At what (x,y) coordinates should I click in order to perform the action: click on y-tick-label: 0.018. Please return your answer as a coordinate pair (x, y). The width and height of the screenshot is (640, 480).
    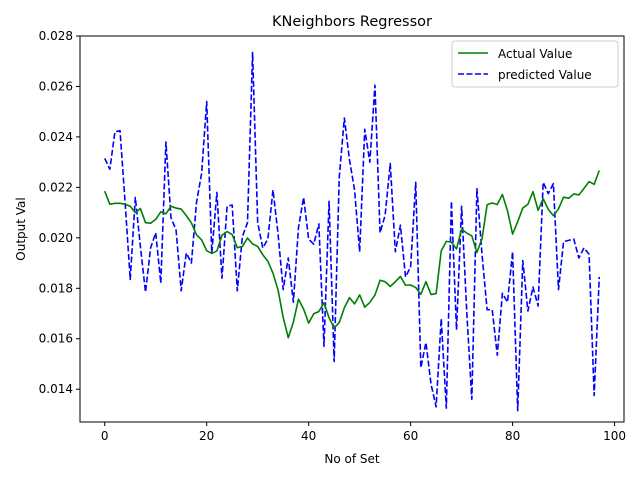
    Looking at the image, I should click on (56, 288).